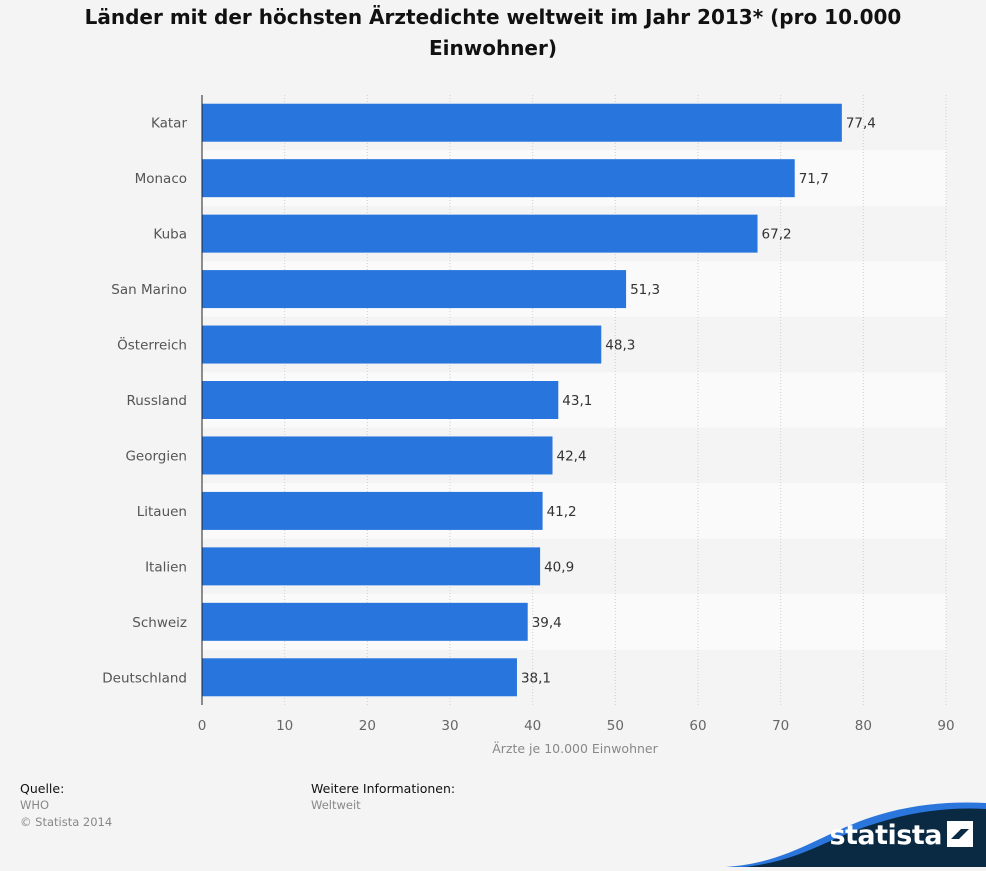 The width and height of the screenshot is (986, 871). I want to click on x-tick-label: 40, so click(532, 726).